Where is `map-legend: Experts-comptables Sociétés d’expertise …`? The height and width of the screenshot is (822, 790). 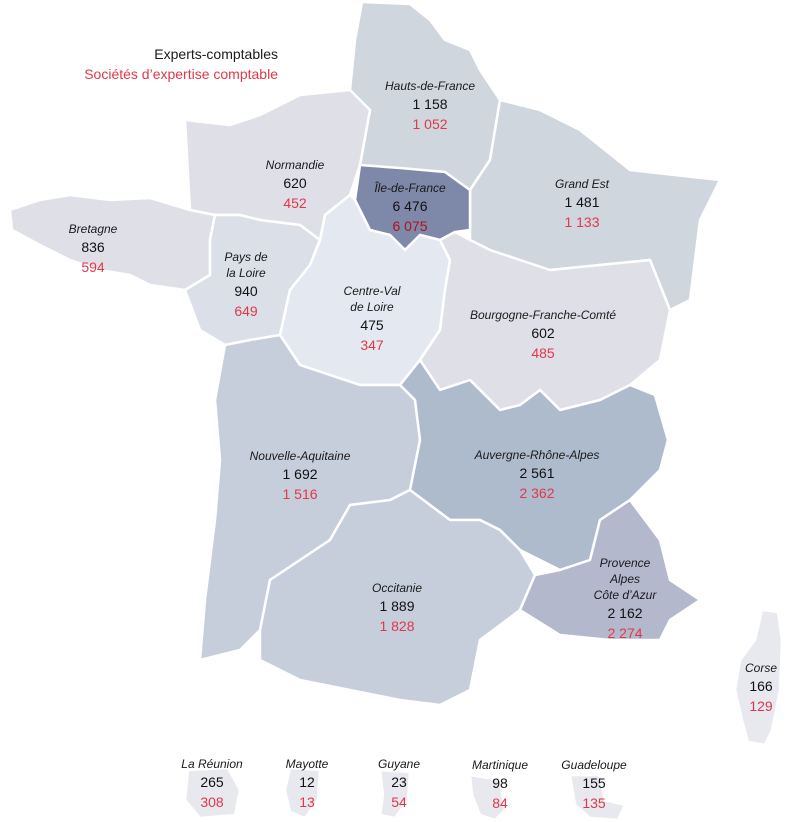 map-legend: Experts-comptables Sociétés d’expertise … is located at coordinates (139, 64).